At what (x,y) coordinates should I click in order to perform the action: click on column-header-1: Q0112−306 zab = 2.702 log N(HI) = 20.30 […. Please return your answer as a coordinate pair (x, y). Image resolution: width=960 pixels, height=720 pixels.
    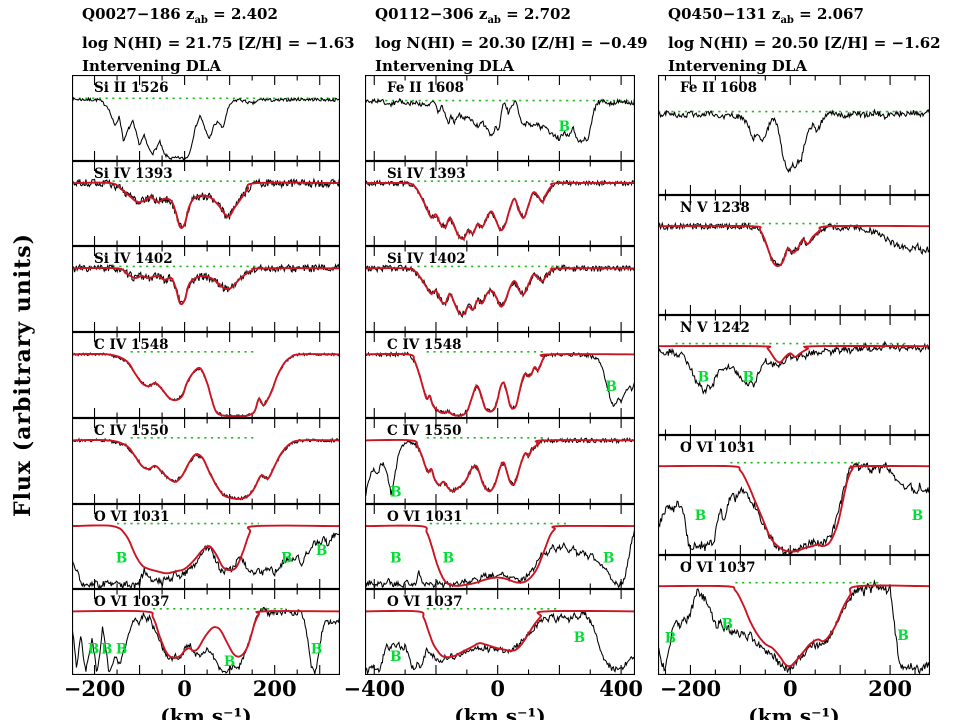
    Looking at the image, I should click on (511, 40).